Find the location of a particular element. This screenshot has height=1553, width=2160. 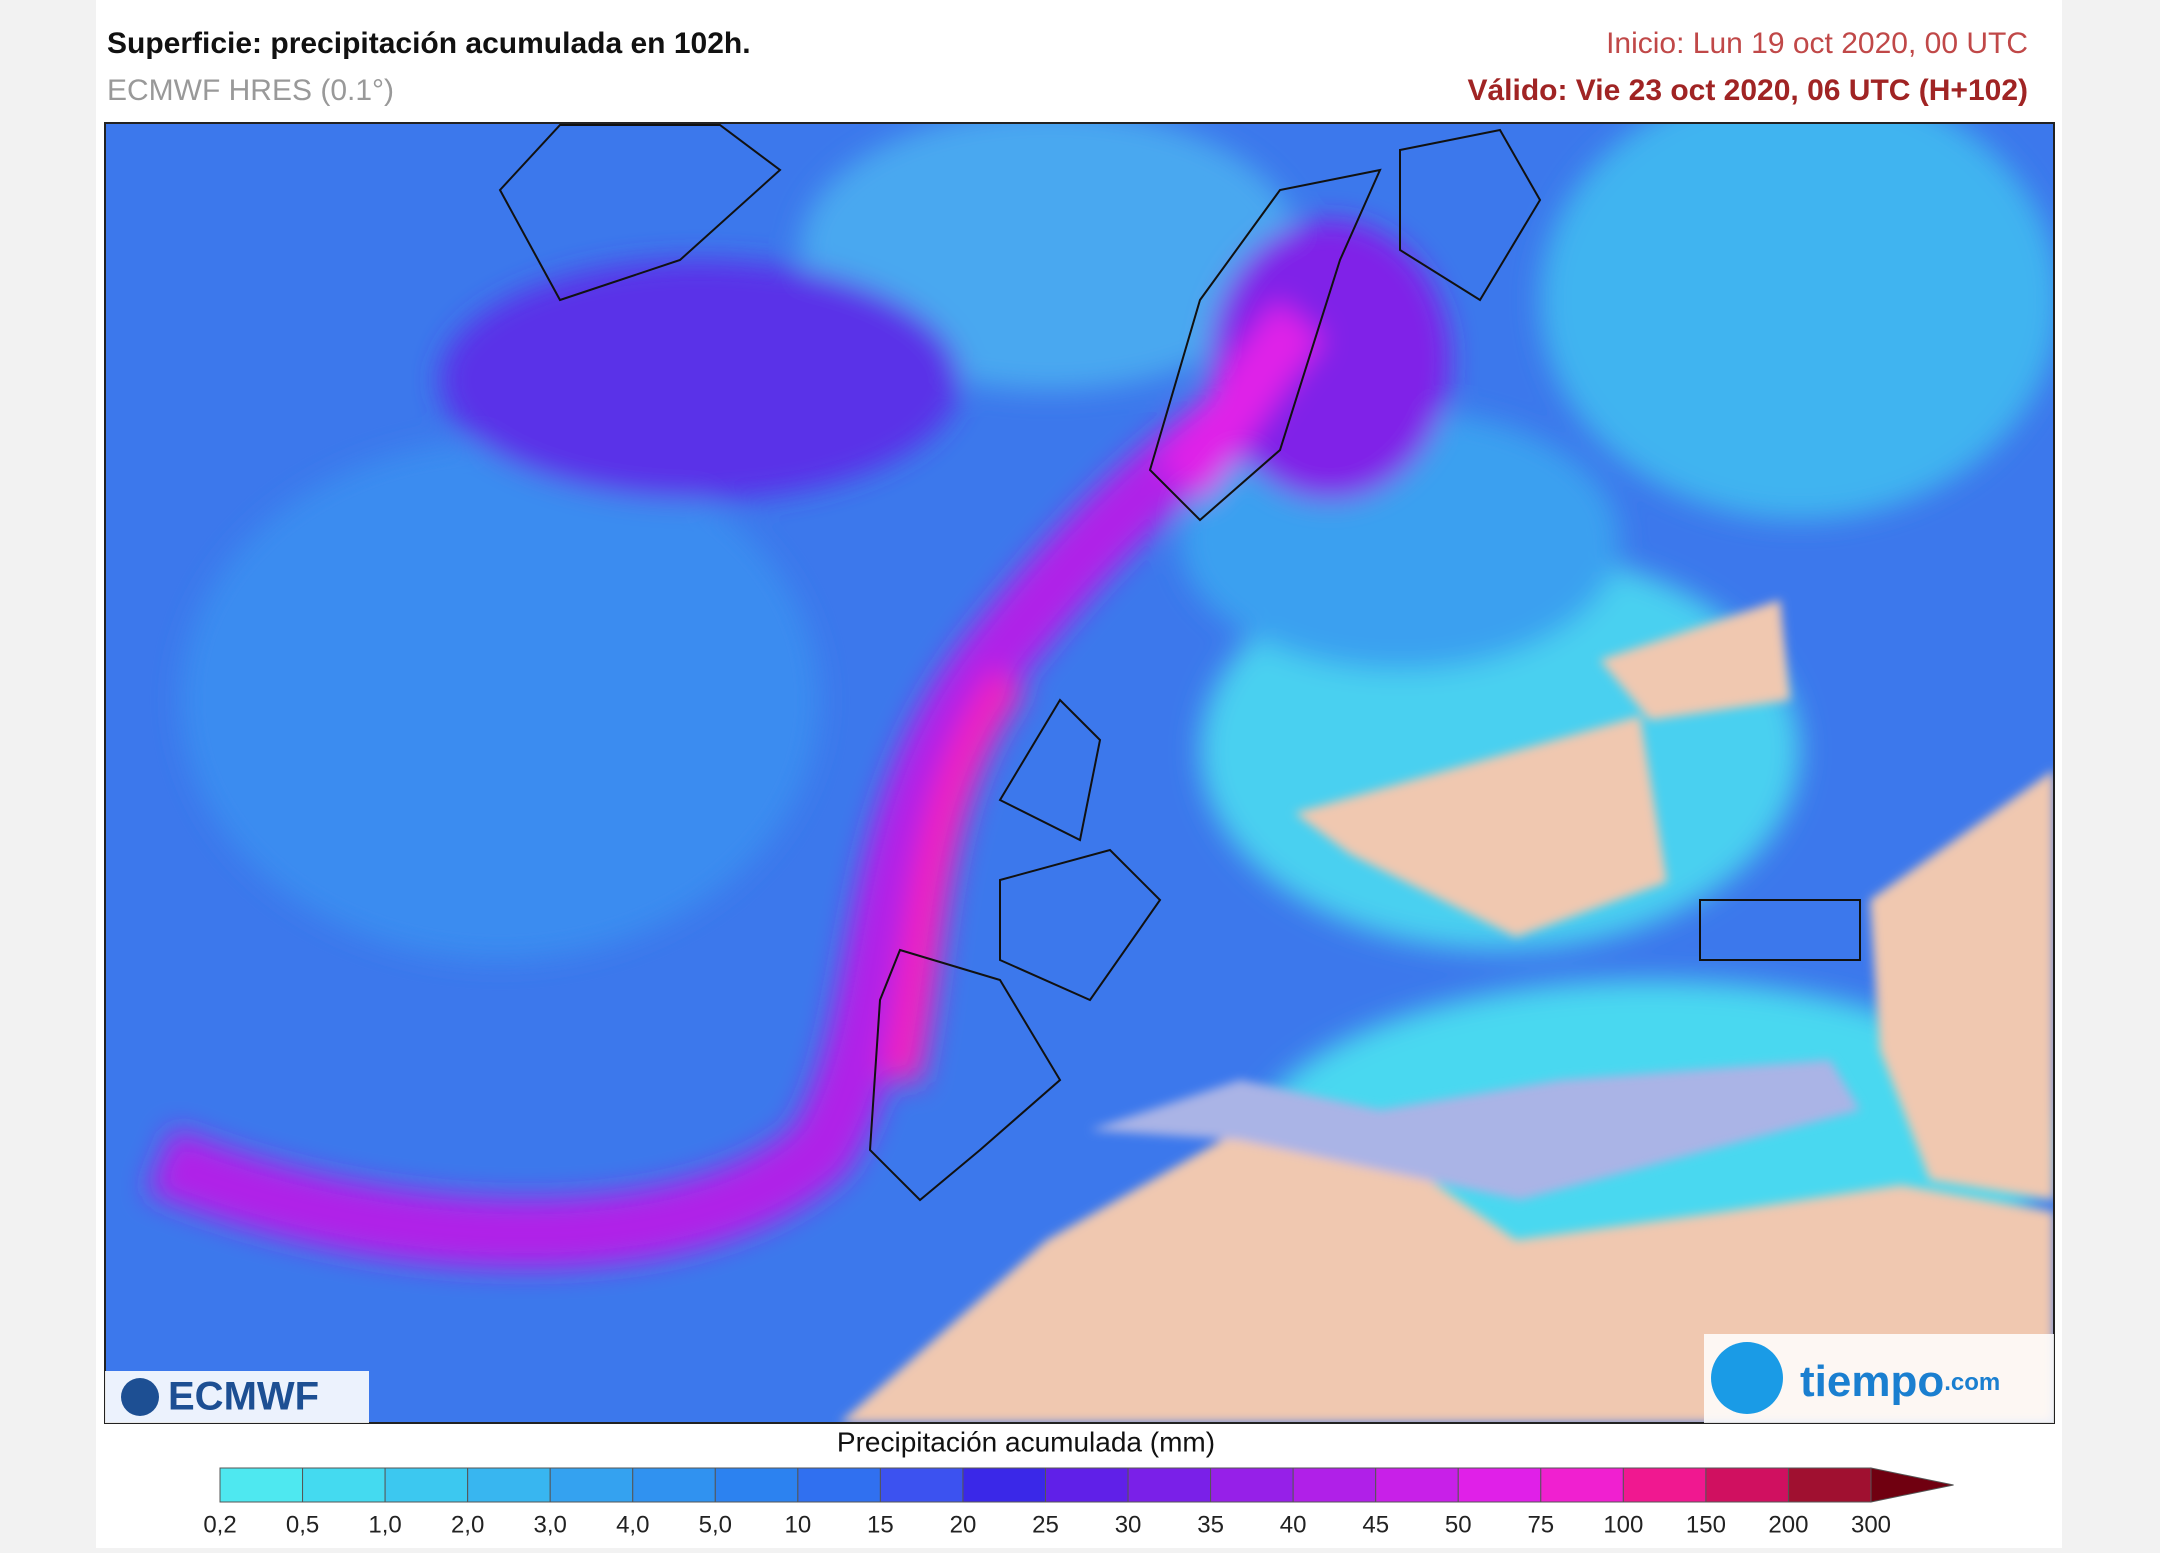

tiempo-logo: tiempo.com is located at coordinates (1900, 1381).